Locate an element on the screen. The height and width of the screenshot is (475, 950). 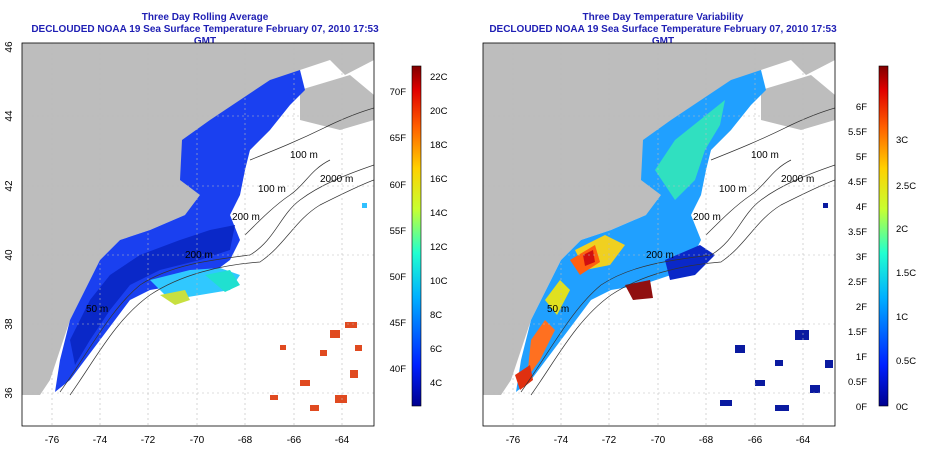
f-label: 0F is located at coordinates (861, 407).